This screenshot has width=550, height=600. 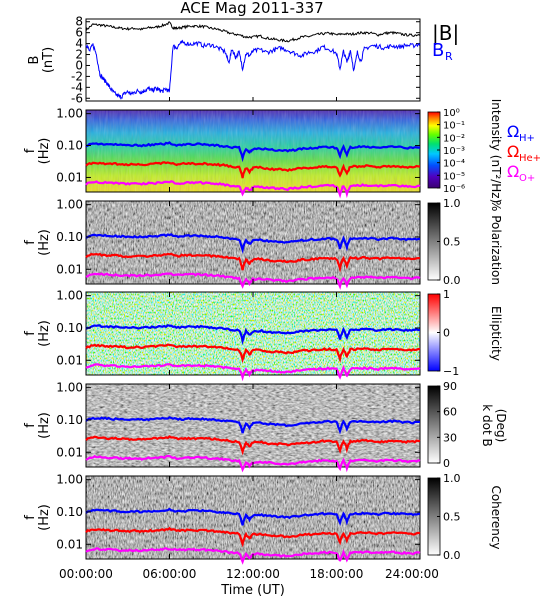 What do you see at coordinates (48, 60) in the screenshot?
I see `y-axis-unit: (nT)` at bounding box center [48, 60].